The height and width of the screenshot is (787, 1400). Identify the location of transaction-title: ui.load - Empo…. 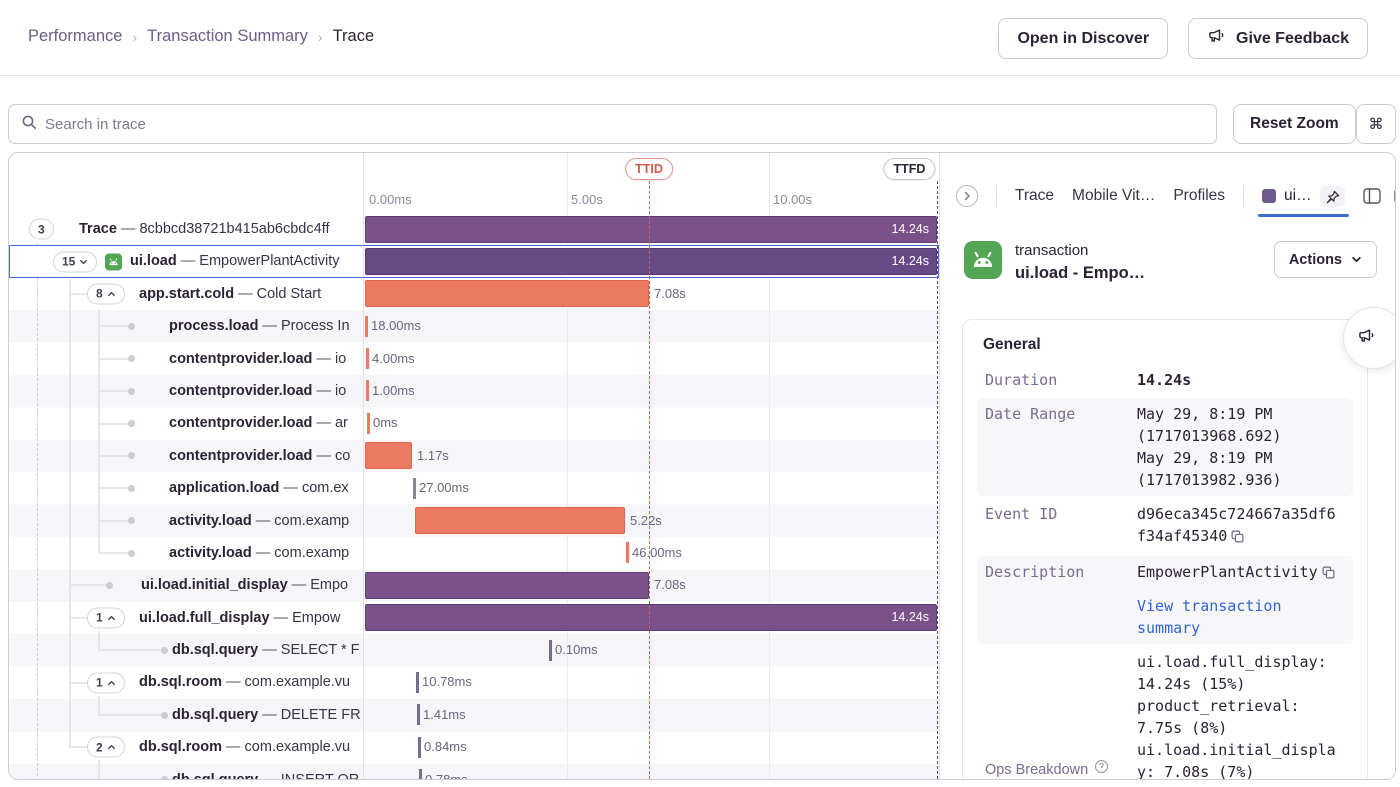
(1080, 273).